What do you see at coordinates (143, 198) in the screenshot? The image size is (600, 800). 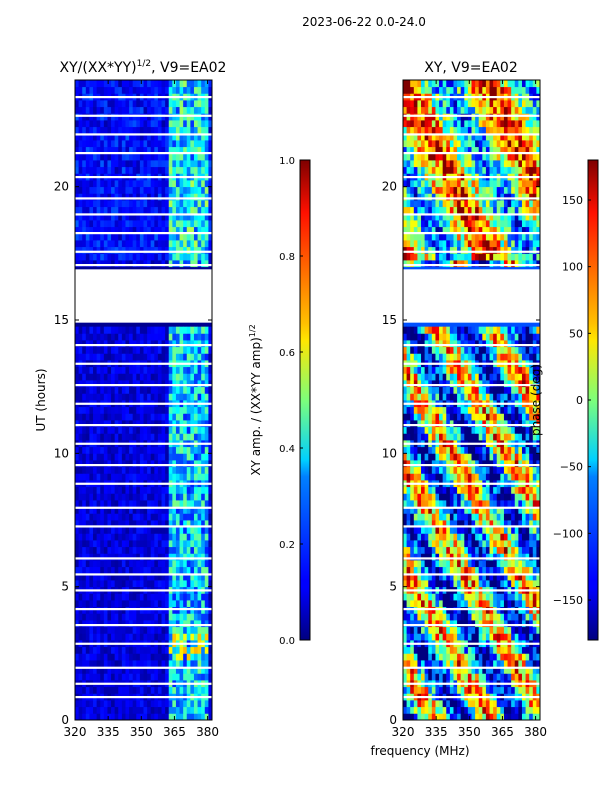 I see `gap-line` at bounding box center [143, 198].